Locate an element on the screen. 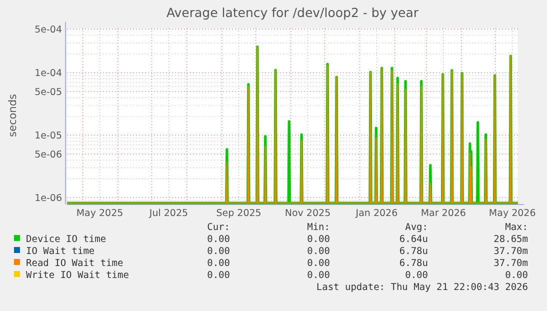 The image size is (547, 311). x-tick-label: Sep 2025 is located at coordinates (239, 213).